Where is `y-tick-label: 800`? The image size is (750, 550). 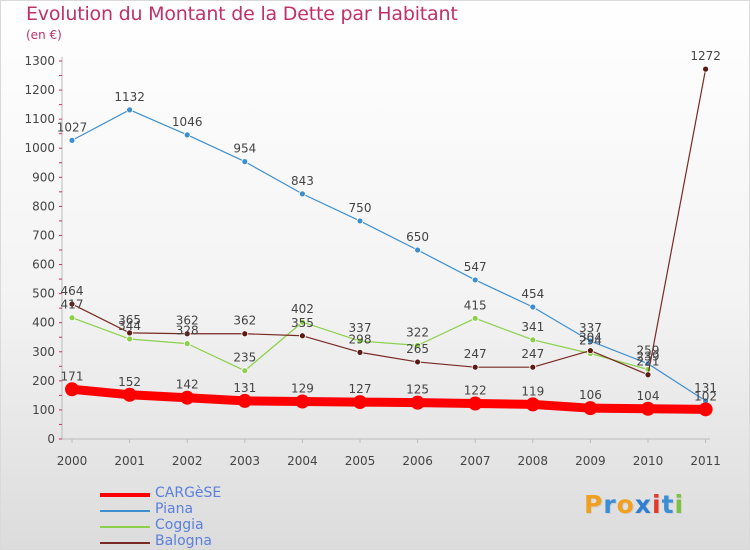
y-tick-label: 800 is located at coordinates (43, 206).